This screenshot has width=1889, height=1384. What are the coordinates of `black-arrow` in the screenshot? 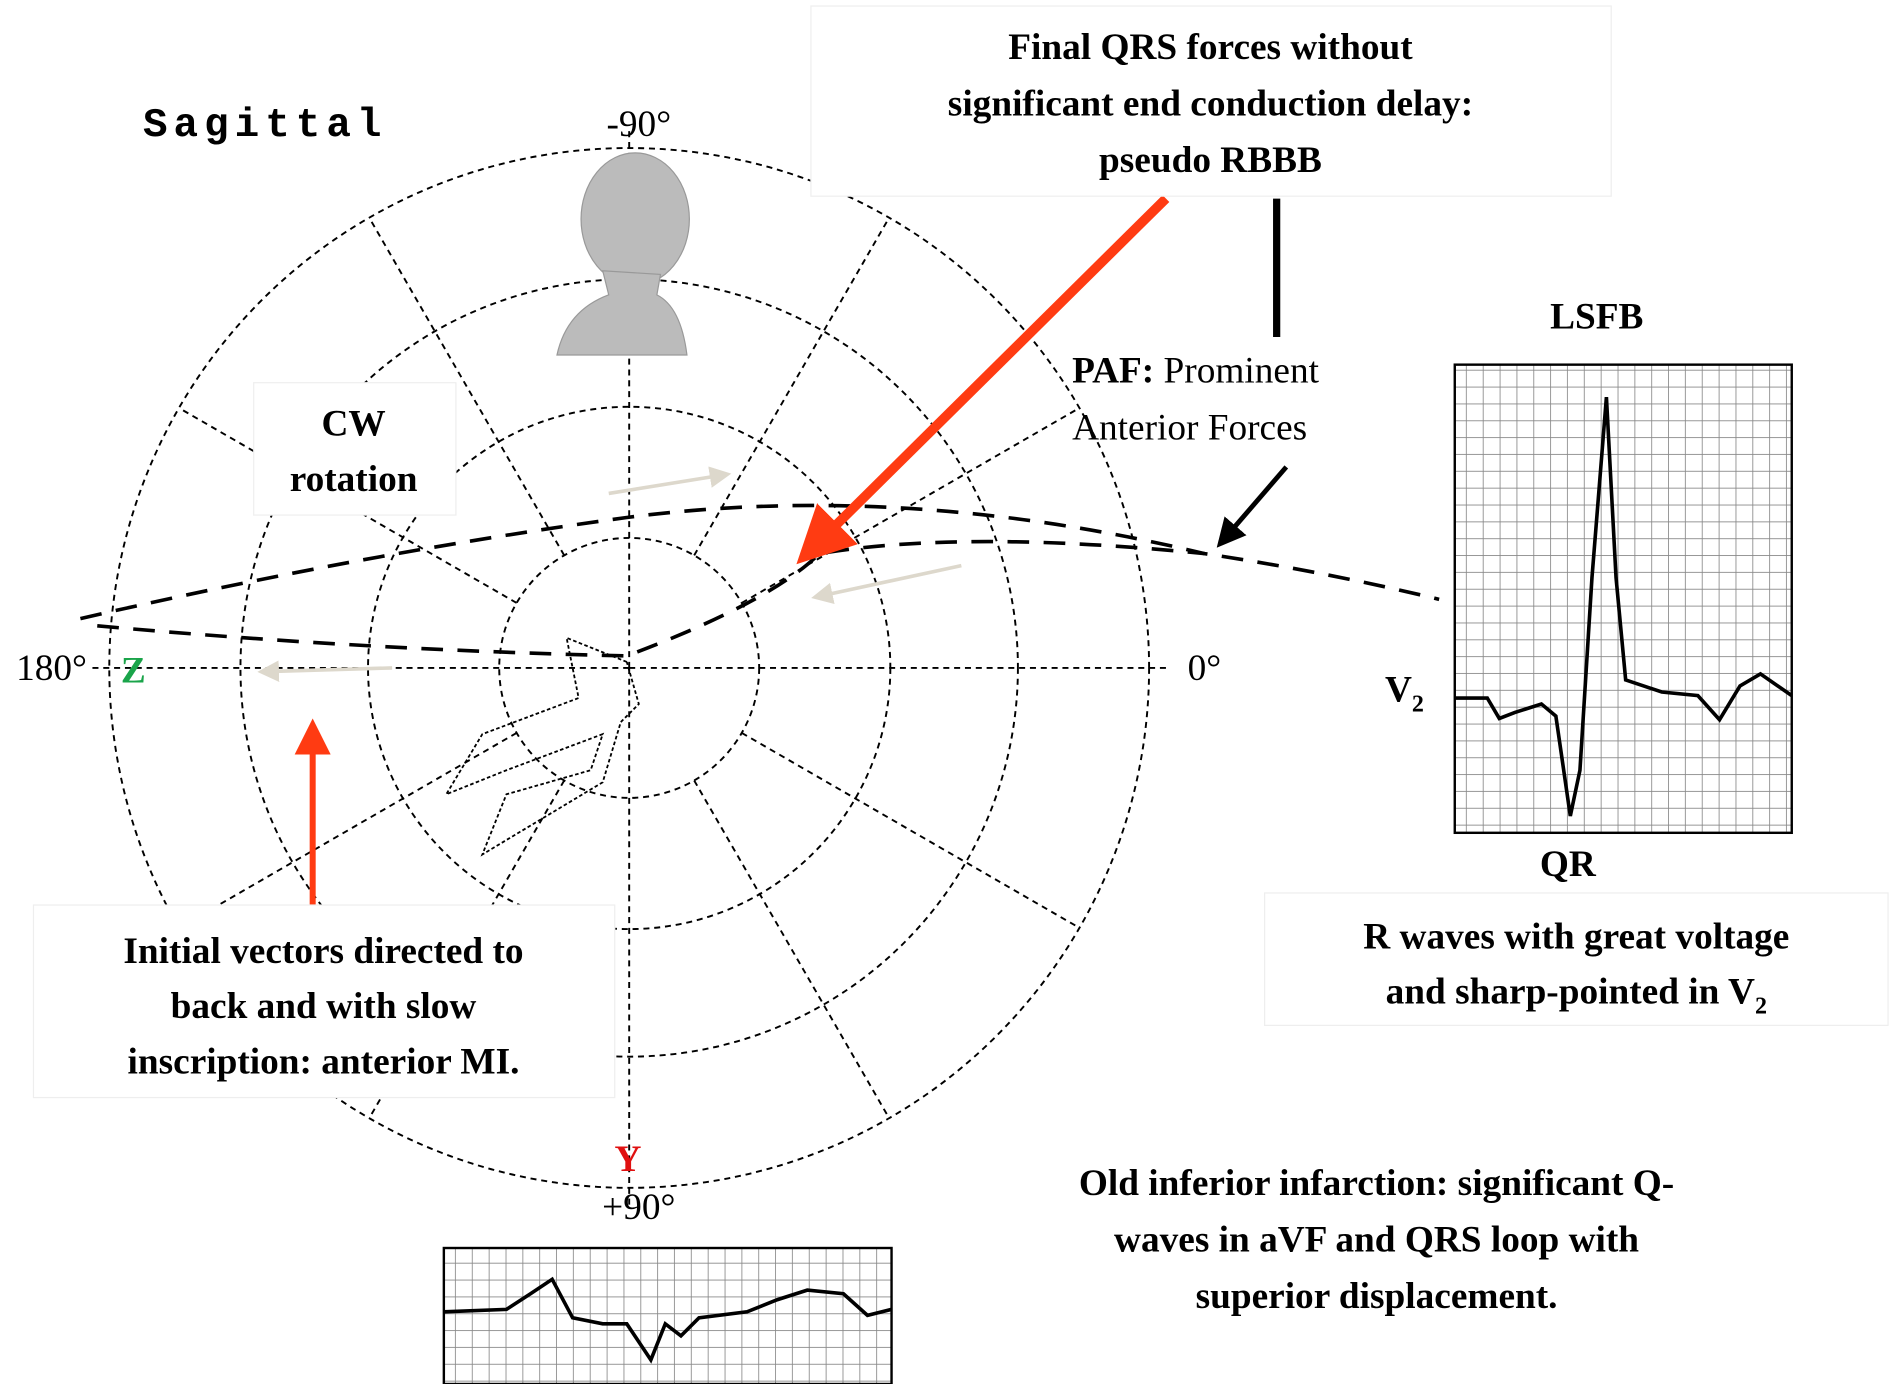 It's located at (1252, 506).